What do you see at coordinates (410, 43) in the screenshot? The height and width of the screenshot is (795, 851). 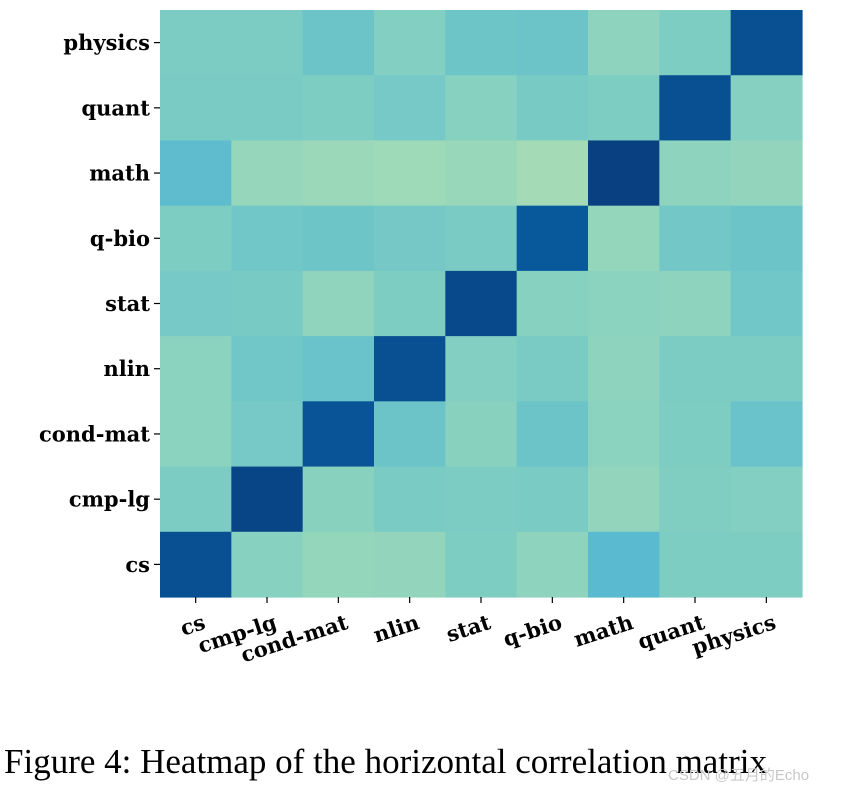 I see `heatmap-cell-physics-nlin` at bounding box center [410, 43].